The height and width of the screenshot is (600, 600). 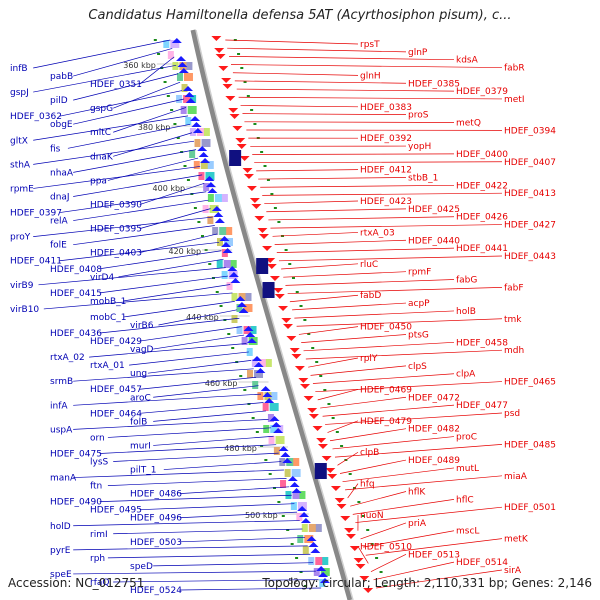 I want to click on right-gene-label: clpS, so click(x=417, y=367).